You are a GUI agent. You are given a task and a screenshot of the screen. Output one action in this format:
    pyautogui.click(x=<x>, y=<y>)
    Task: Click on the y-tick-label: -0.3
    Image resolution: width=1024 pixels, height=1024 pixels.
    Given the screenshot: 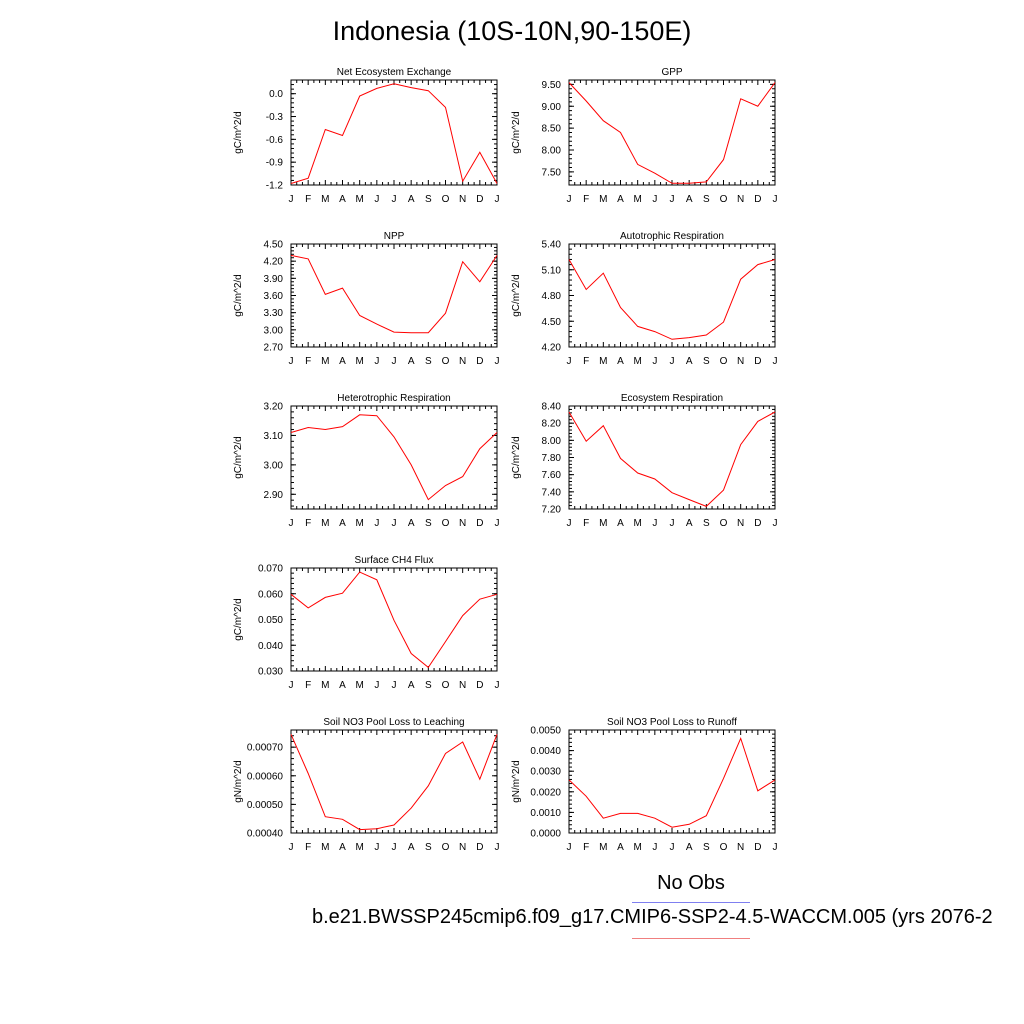 What is the action you would take?
    pyautogui.click(x=275, y=117)
    